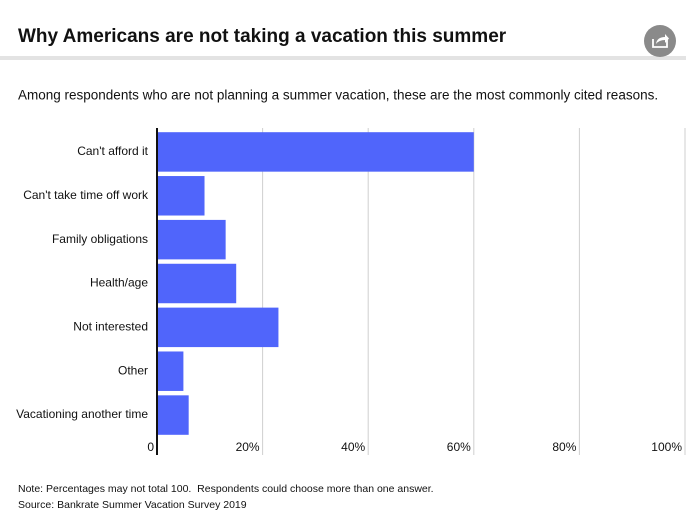 Image resolution: width=700 pixels, height=513 pixels. Describe the element at coordinates (564, 447) in the screenshot. I see `x-tick-label: 80%` at that location.